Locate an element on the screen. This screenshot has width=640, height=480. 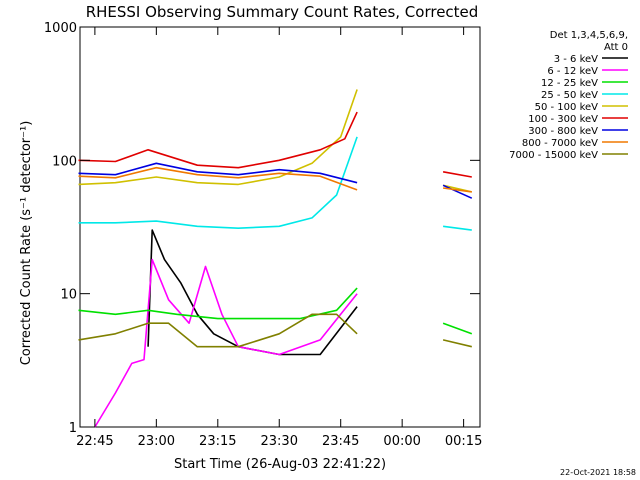
legend-label-1: 3 - 6 keV is located at coordinates (576, 59).